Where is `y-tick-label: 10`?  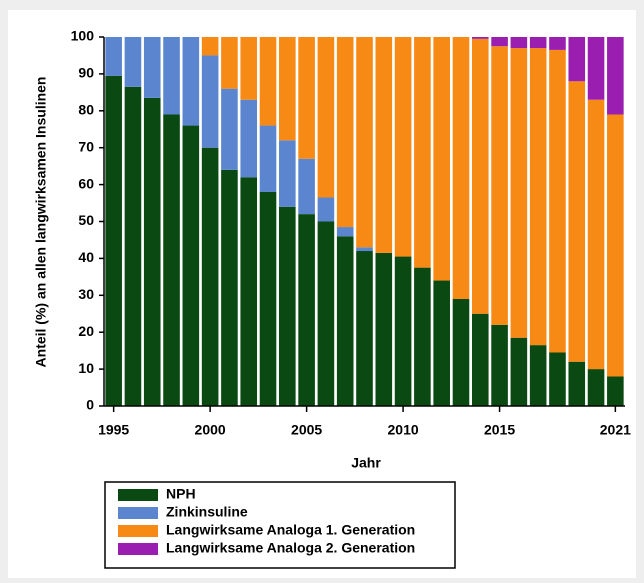
y-tick-label: 10 is located at coordinates (86, 368).